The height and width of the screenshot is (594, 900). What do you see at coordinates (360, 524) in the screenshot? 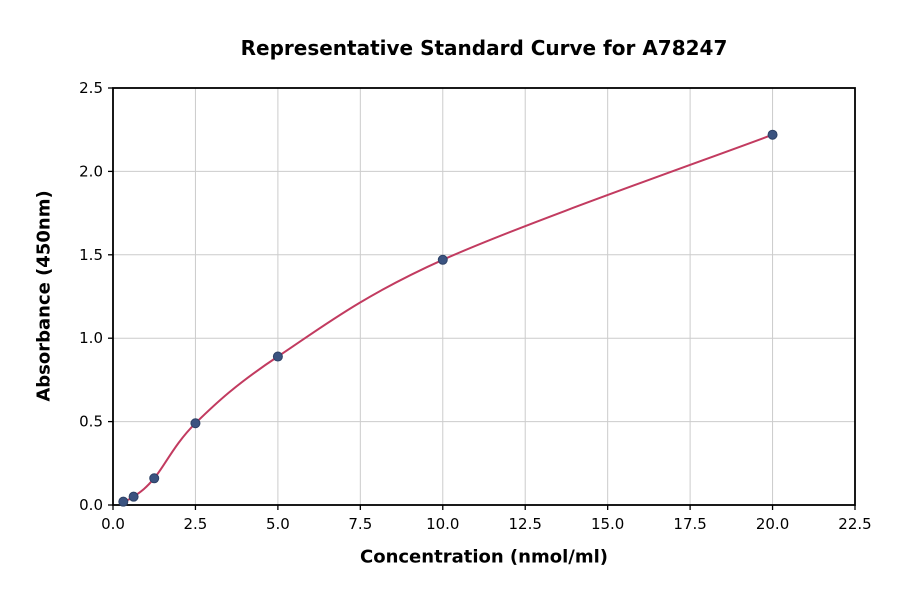
I see `x-tick-label: 7.5` at bounding box center [360, 524].